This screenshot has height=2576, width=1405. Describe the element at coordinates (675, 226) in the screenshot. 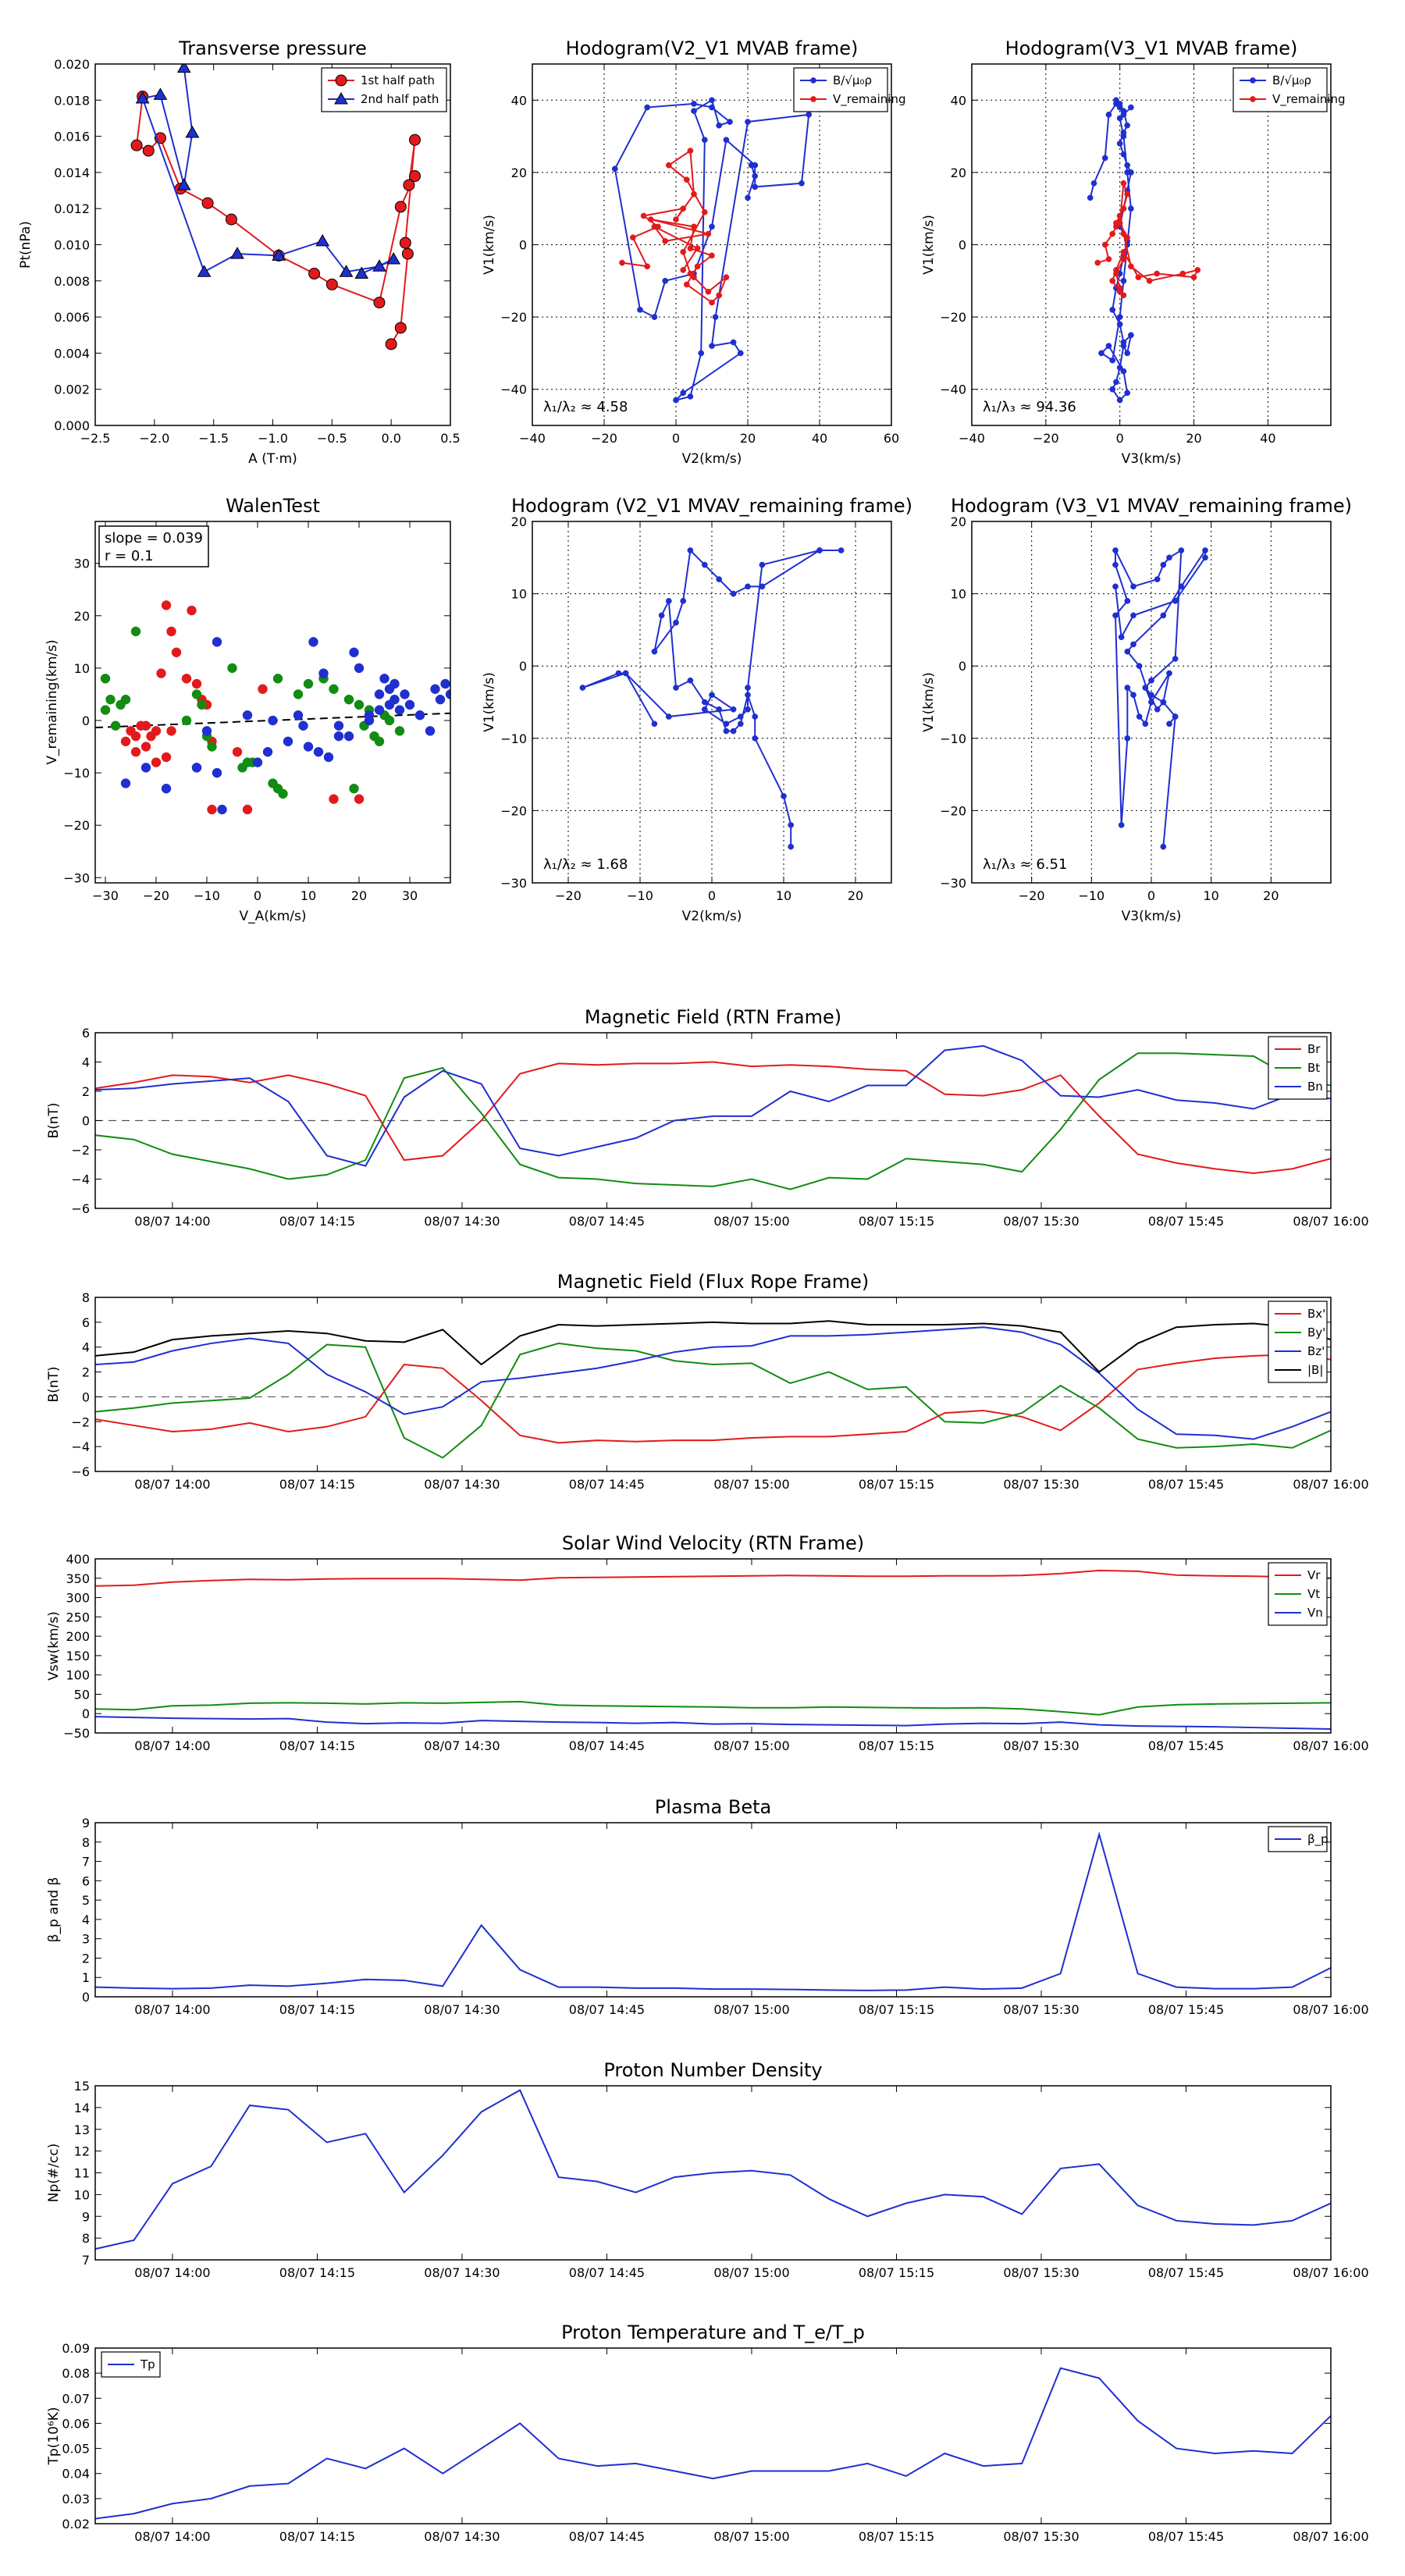

I see `series-v-remaining-line` at that location.